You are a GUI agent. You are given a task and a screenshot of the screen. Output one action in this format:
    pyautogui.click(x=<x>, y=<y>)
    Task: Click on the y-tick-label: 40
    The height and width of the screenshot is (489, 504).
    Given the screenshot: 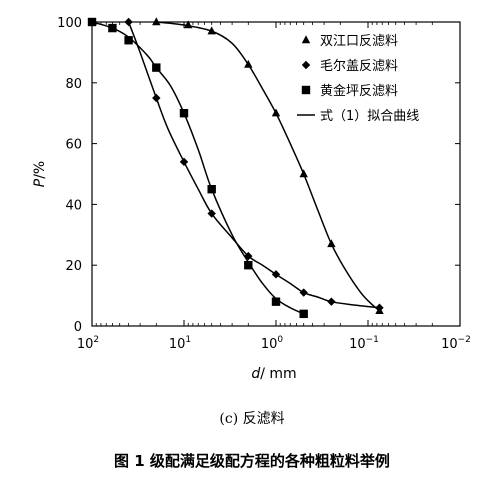 What is the action you would take?
    pyautogui.click(x=73, y=205)
    